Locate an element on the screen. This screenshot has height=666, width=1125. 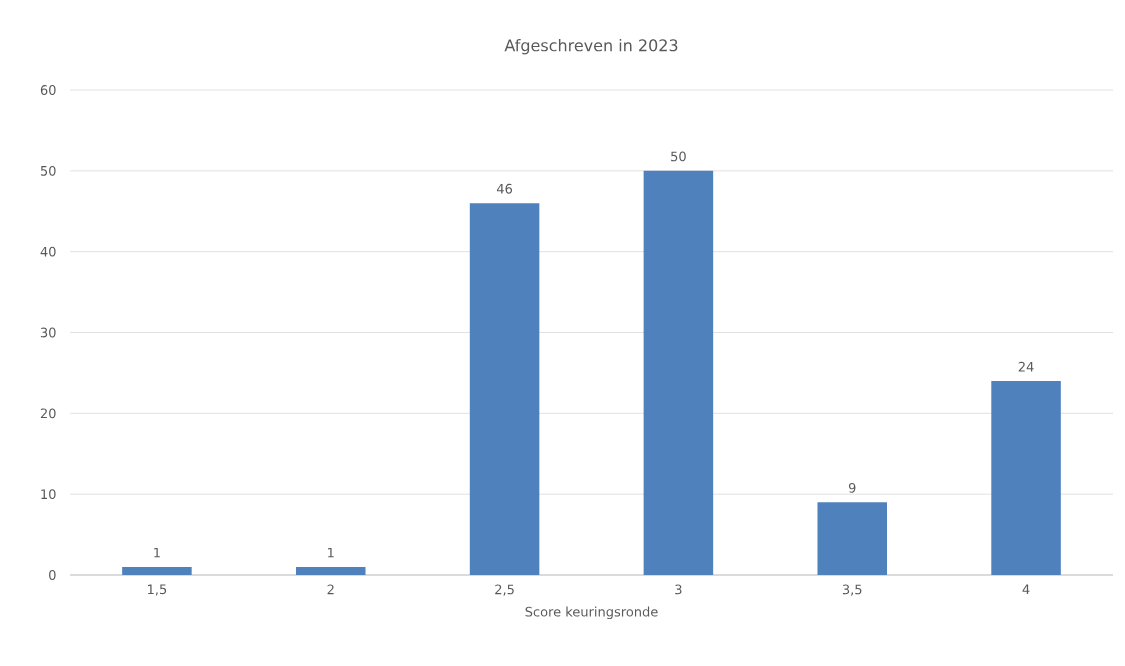
y-tick-label: 40 is located at coordinates (48, 251).